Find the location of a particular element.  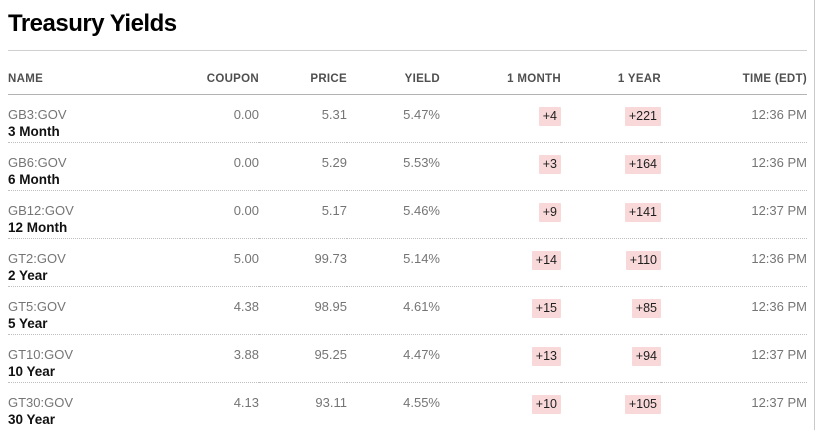

one-month-change-badge: +4 is located at coordinates (549, 116).